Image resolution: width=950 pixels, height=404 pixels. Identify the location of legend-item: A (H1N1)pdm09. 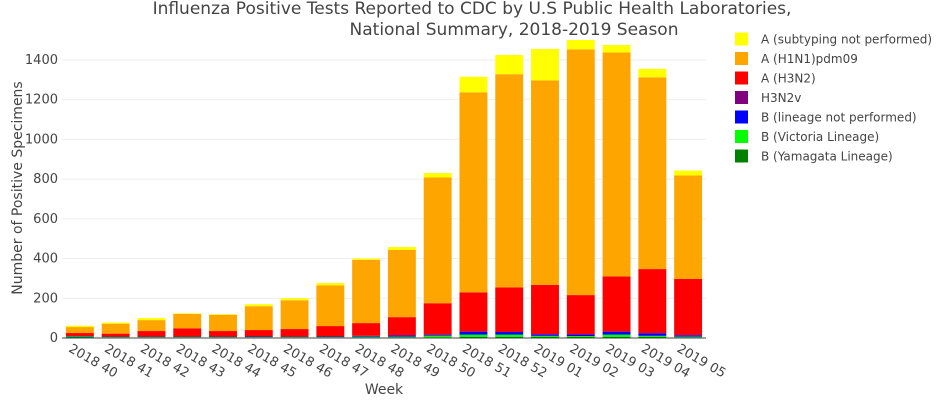
(796, 59).